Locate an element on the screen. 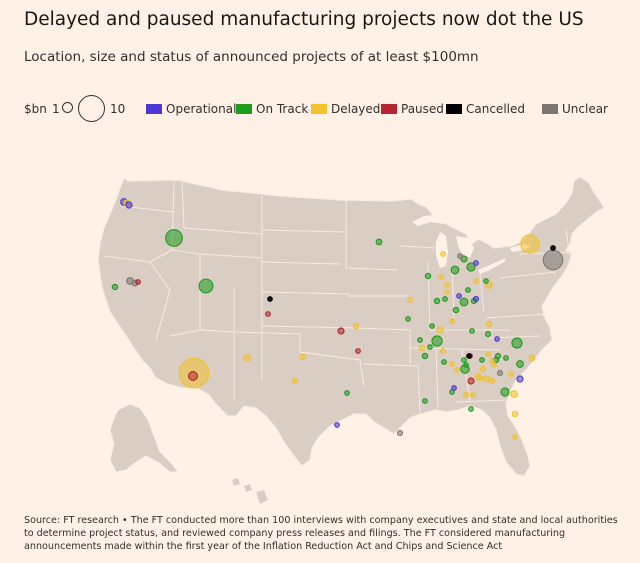  border-mn-ia is located at coordinates (372, 235).